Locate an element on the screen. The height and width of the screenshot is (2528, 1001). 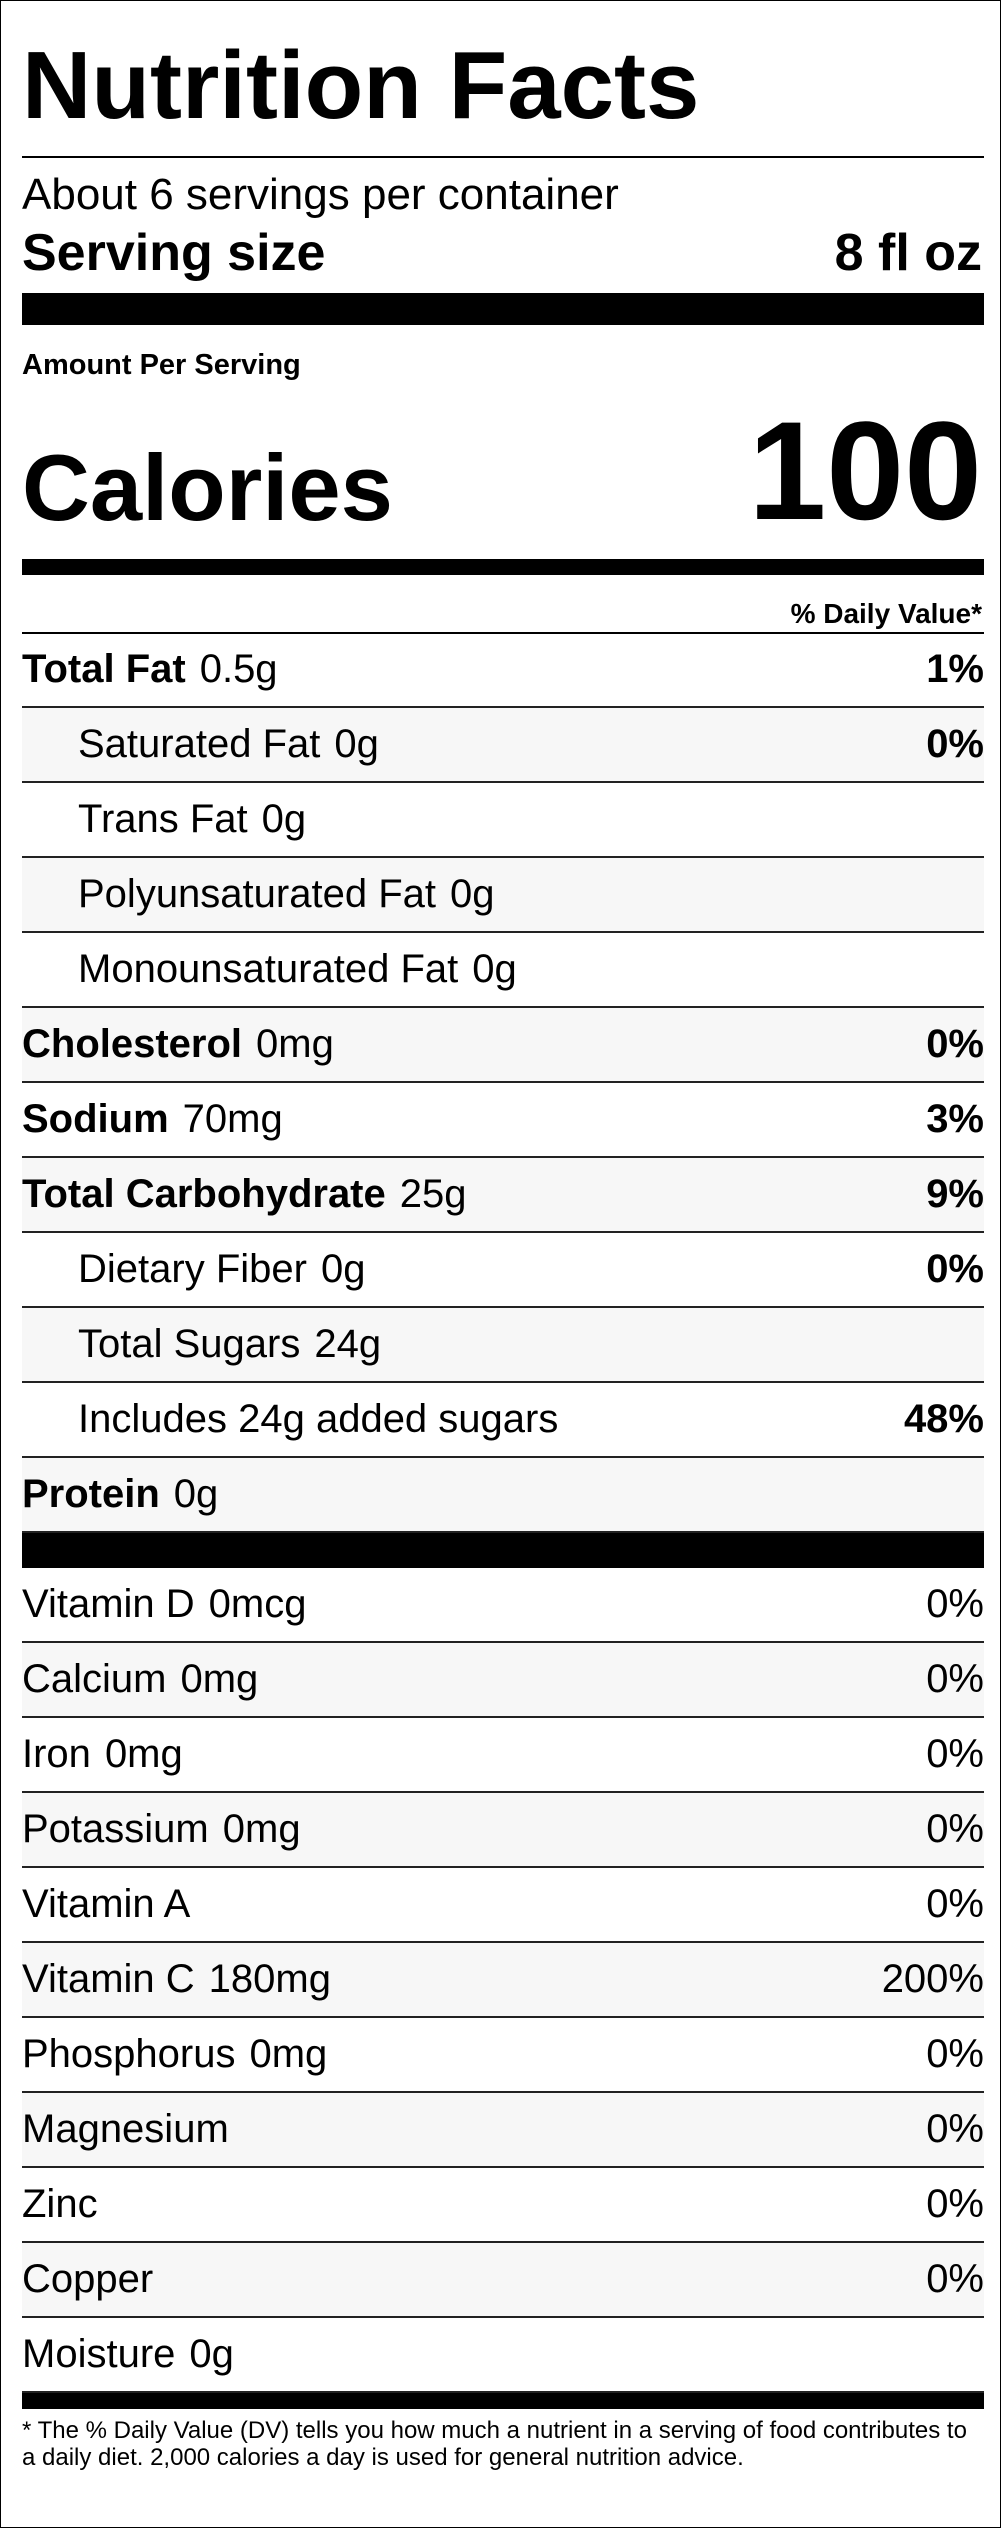
nutrient-row: Zinc 0% is located at coordinates (503, 2205).